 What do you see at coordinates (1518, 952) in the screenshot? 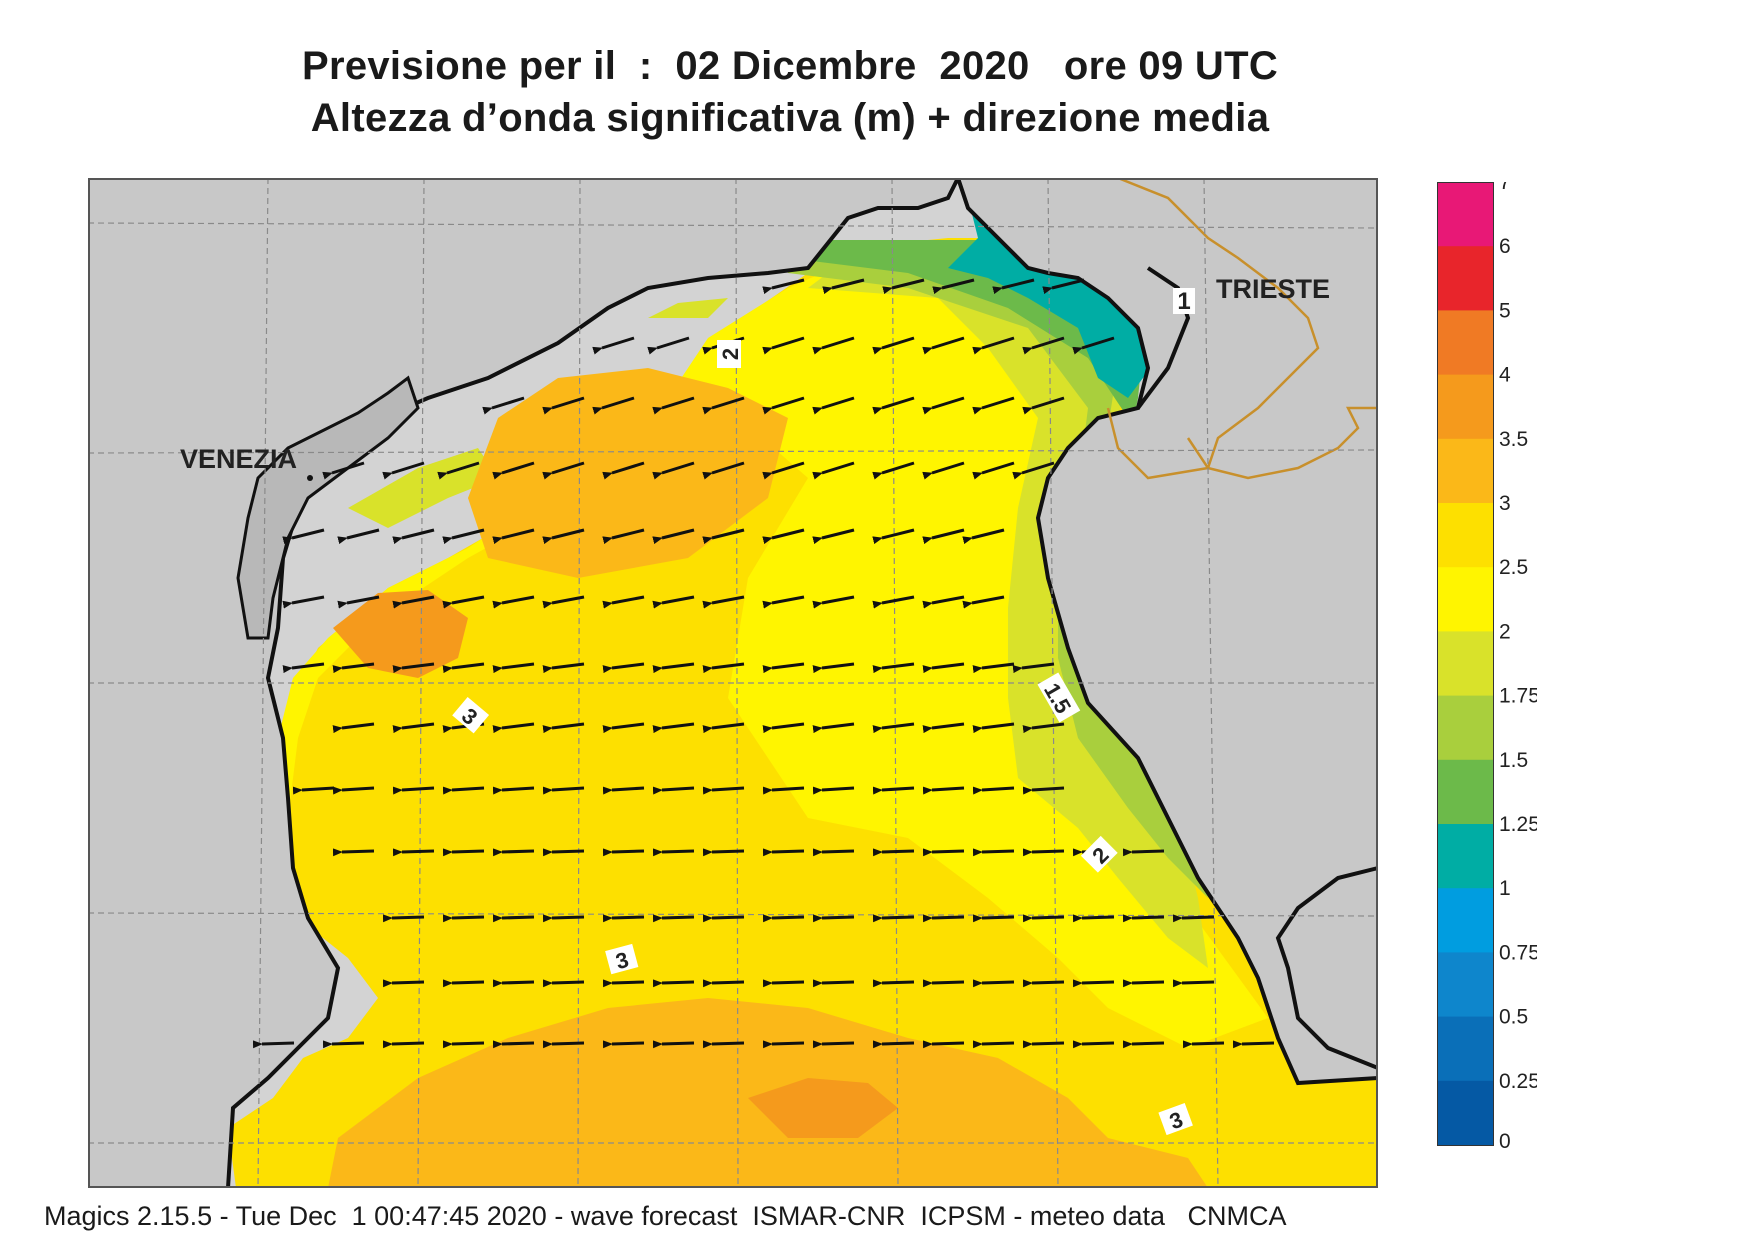
I see `colorbar-tick-label: 0.75` at bounding box center [1518, 952].